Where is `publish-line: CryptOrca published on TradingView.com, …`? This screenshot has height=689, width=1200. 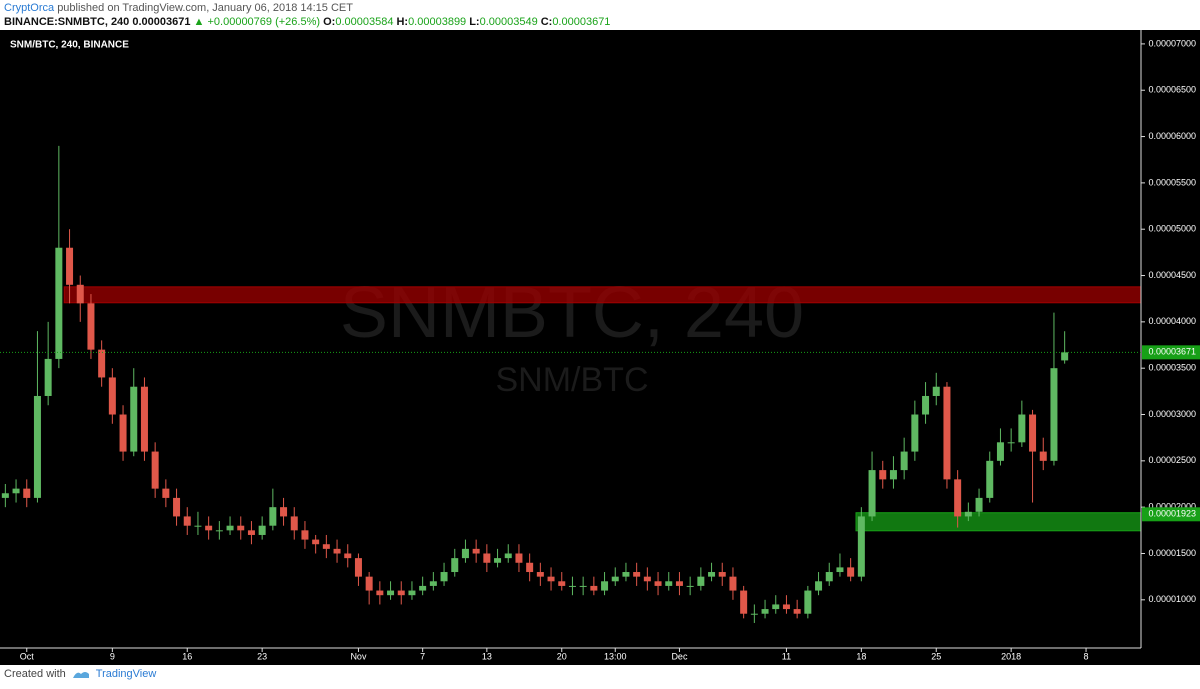 publish-line: CryptOrca published on TradingView.com, … is located at coordinates (308, 8).